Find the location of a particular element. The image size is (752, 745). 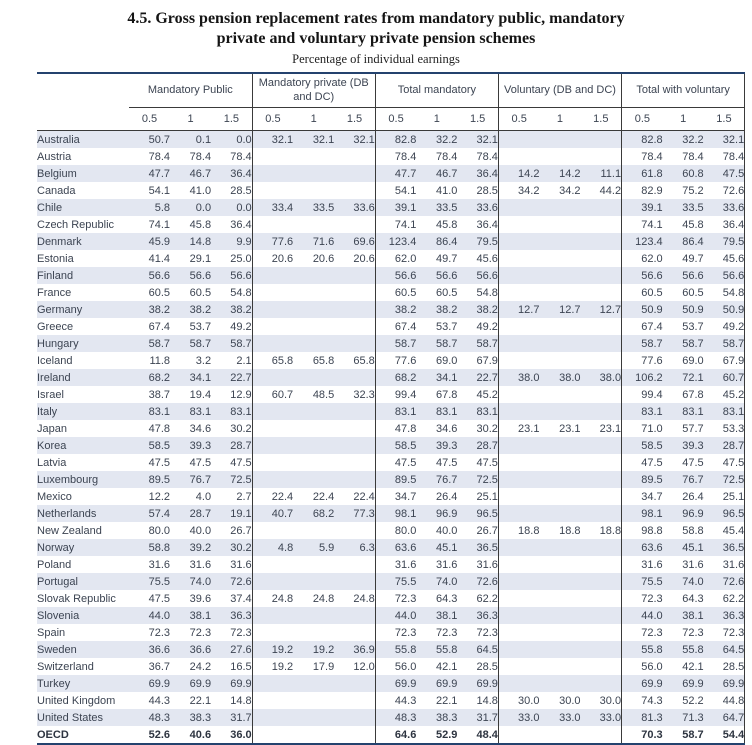

value-cell: 123.4 is located at coordinates (642, 242).